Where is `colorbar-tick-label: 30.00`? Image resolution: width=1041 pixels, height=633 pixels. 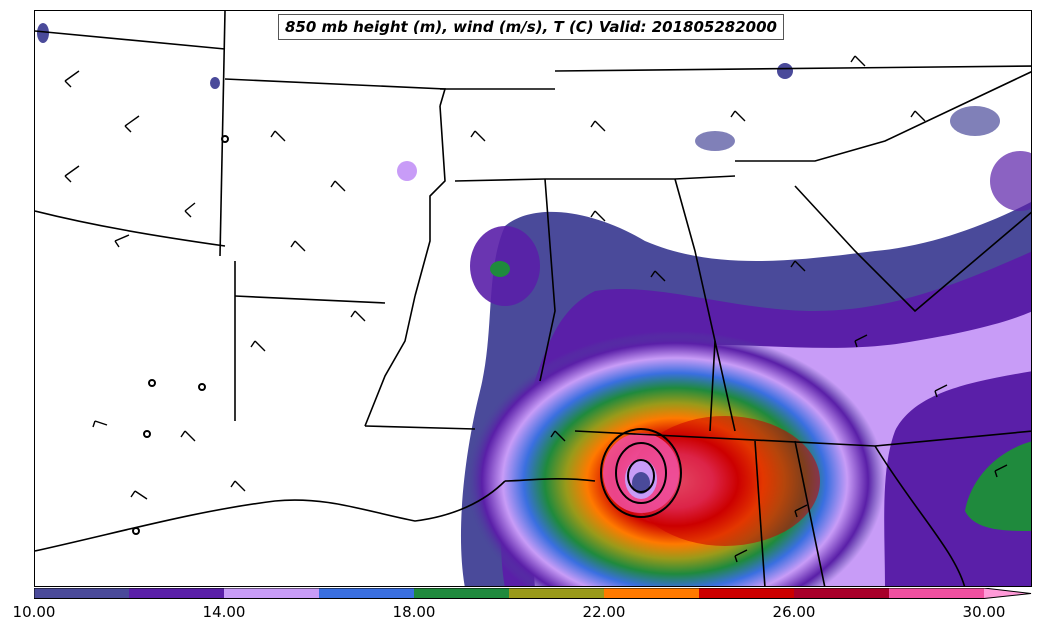
colorbar-tick-label: 30.00 is located at coordinates (984, 612).